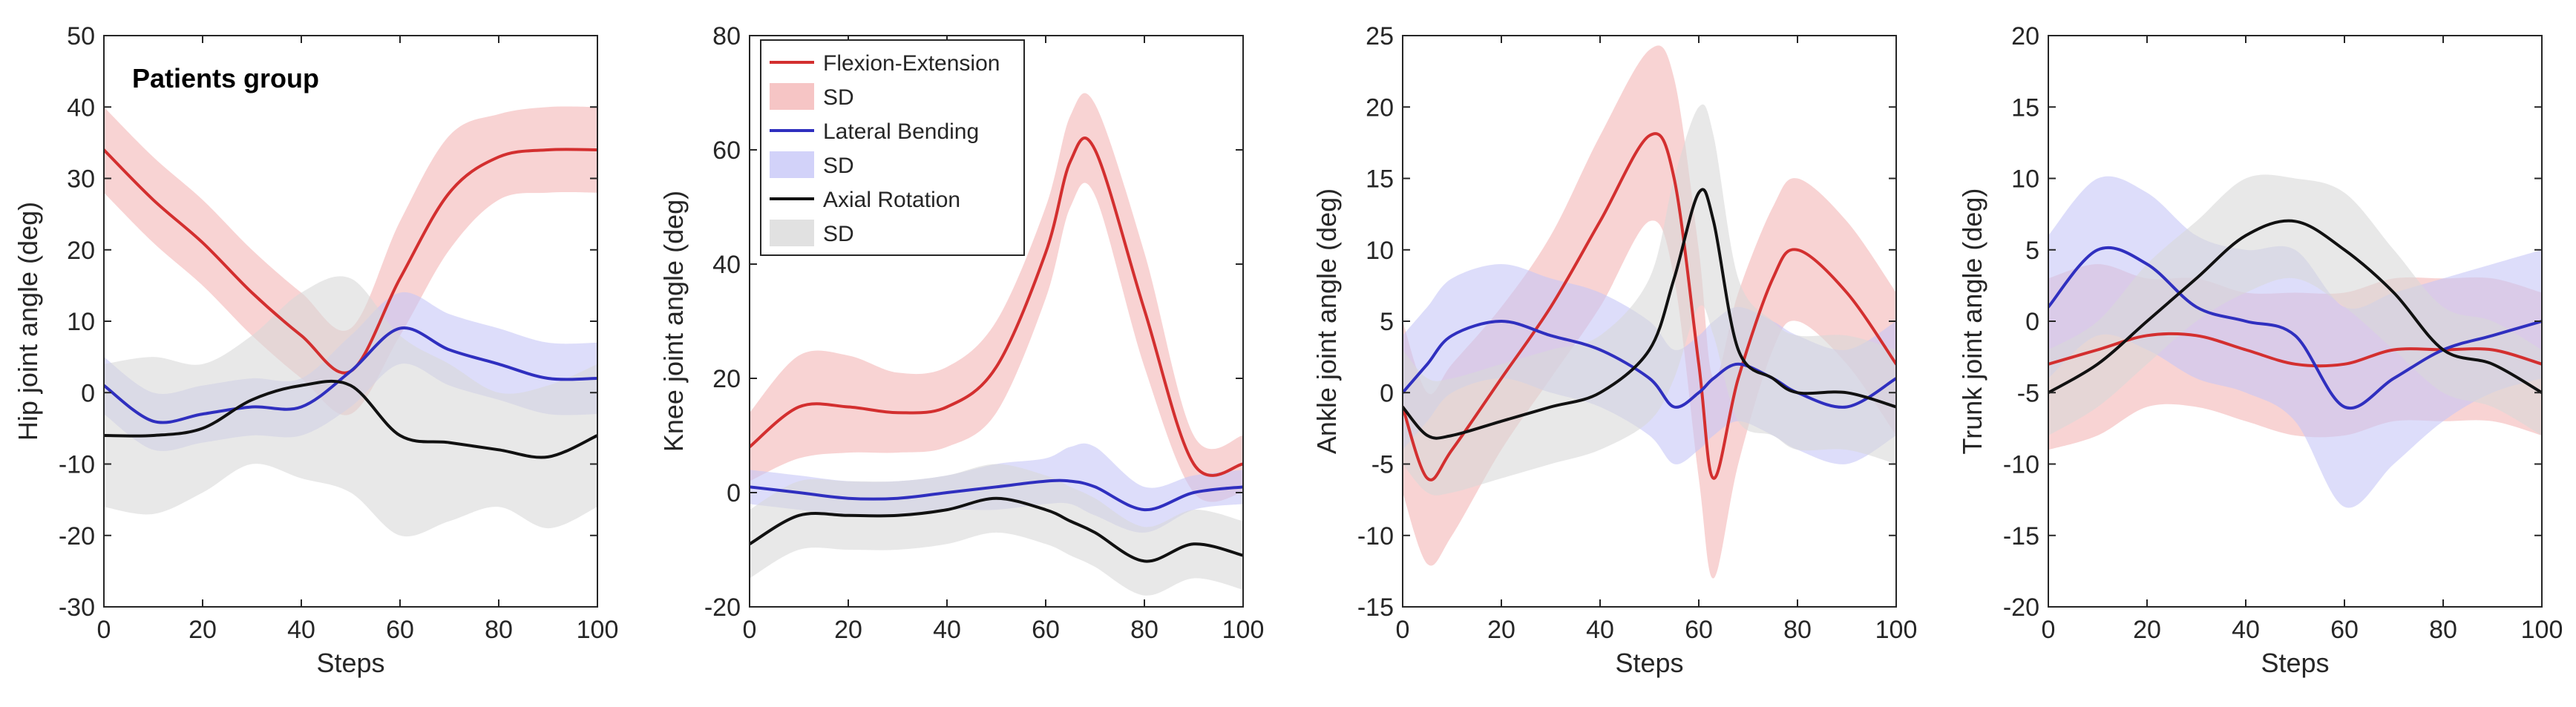 The width and height of the screenshot is (2576, 707). I want to click on y-axis-label: Hip joint angle (deg), so click(28, 321).